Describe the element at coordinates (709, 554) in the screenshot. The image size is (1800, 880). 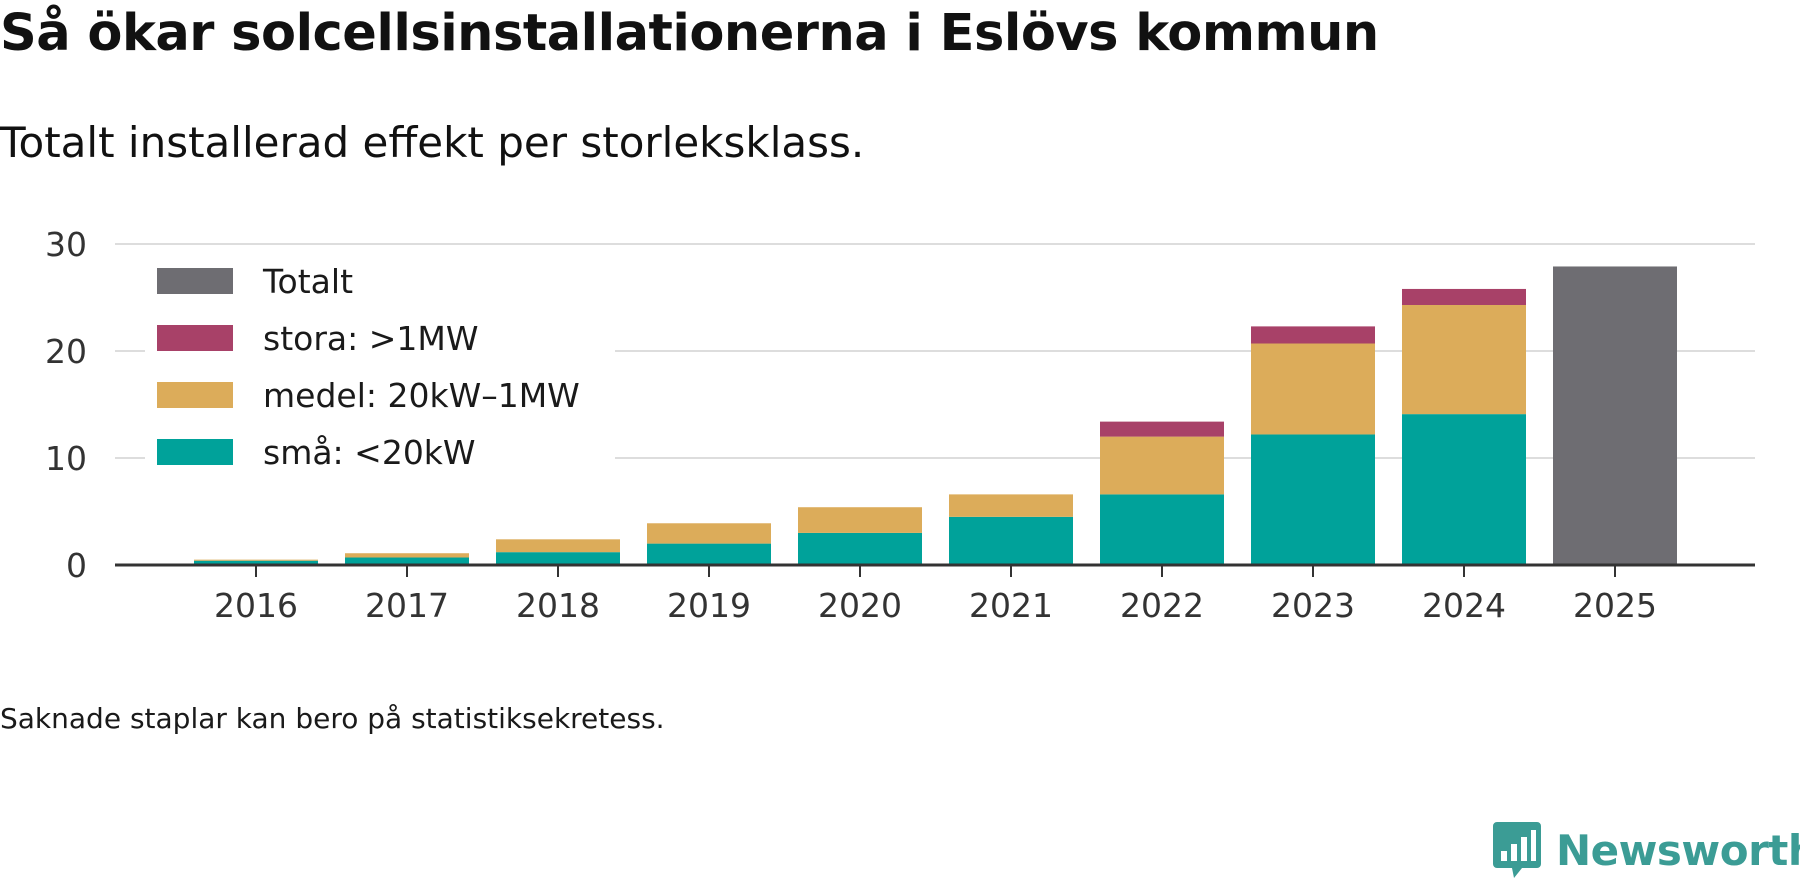
I see `bar-small-2019` at that location.